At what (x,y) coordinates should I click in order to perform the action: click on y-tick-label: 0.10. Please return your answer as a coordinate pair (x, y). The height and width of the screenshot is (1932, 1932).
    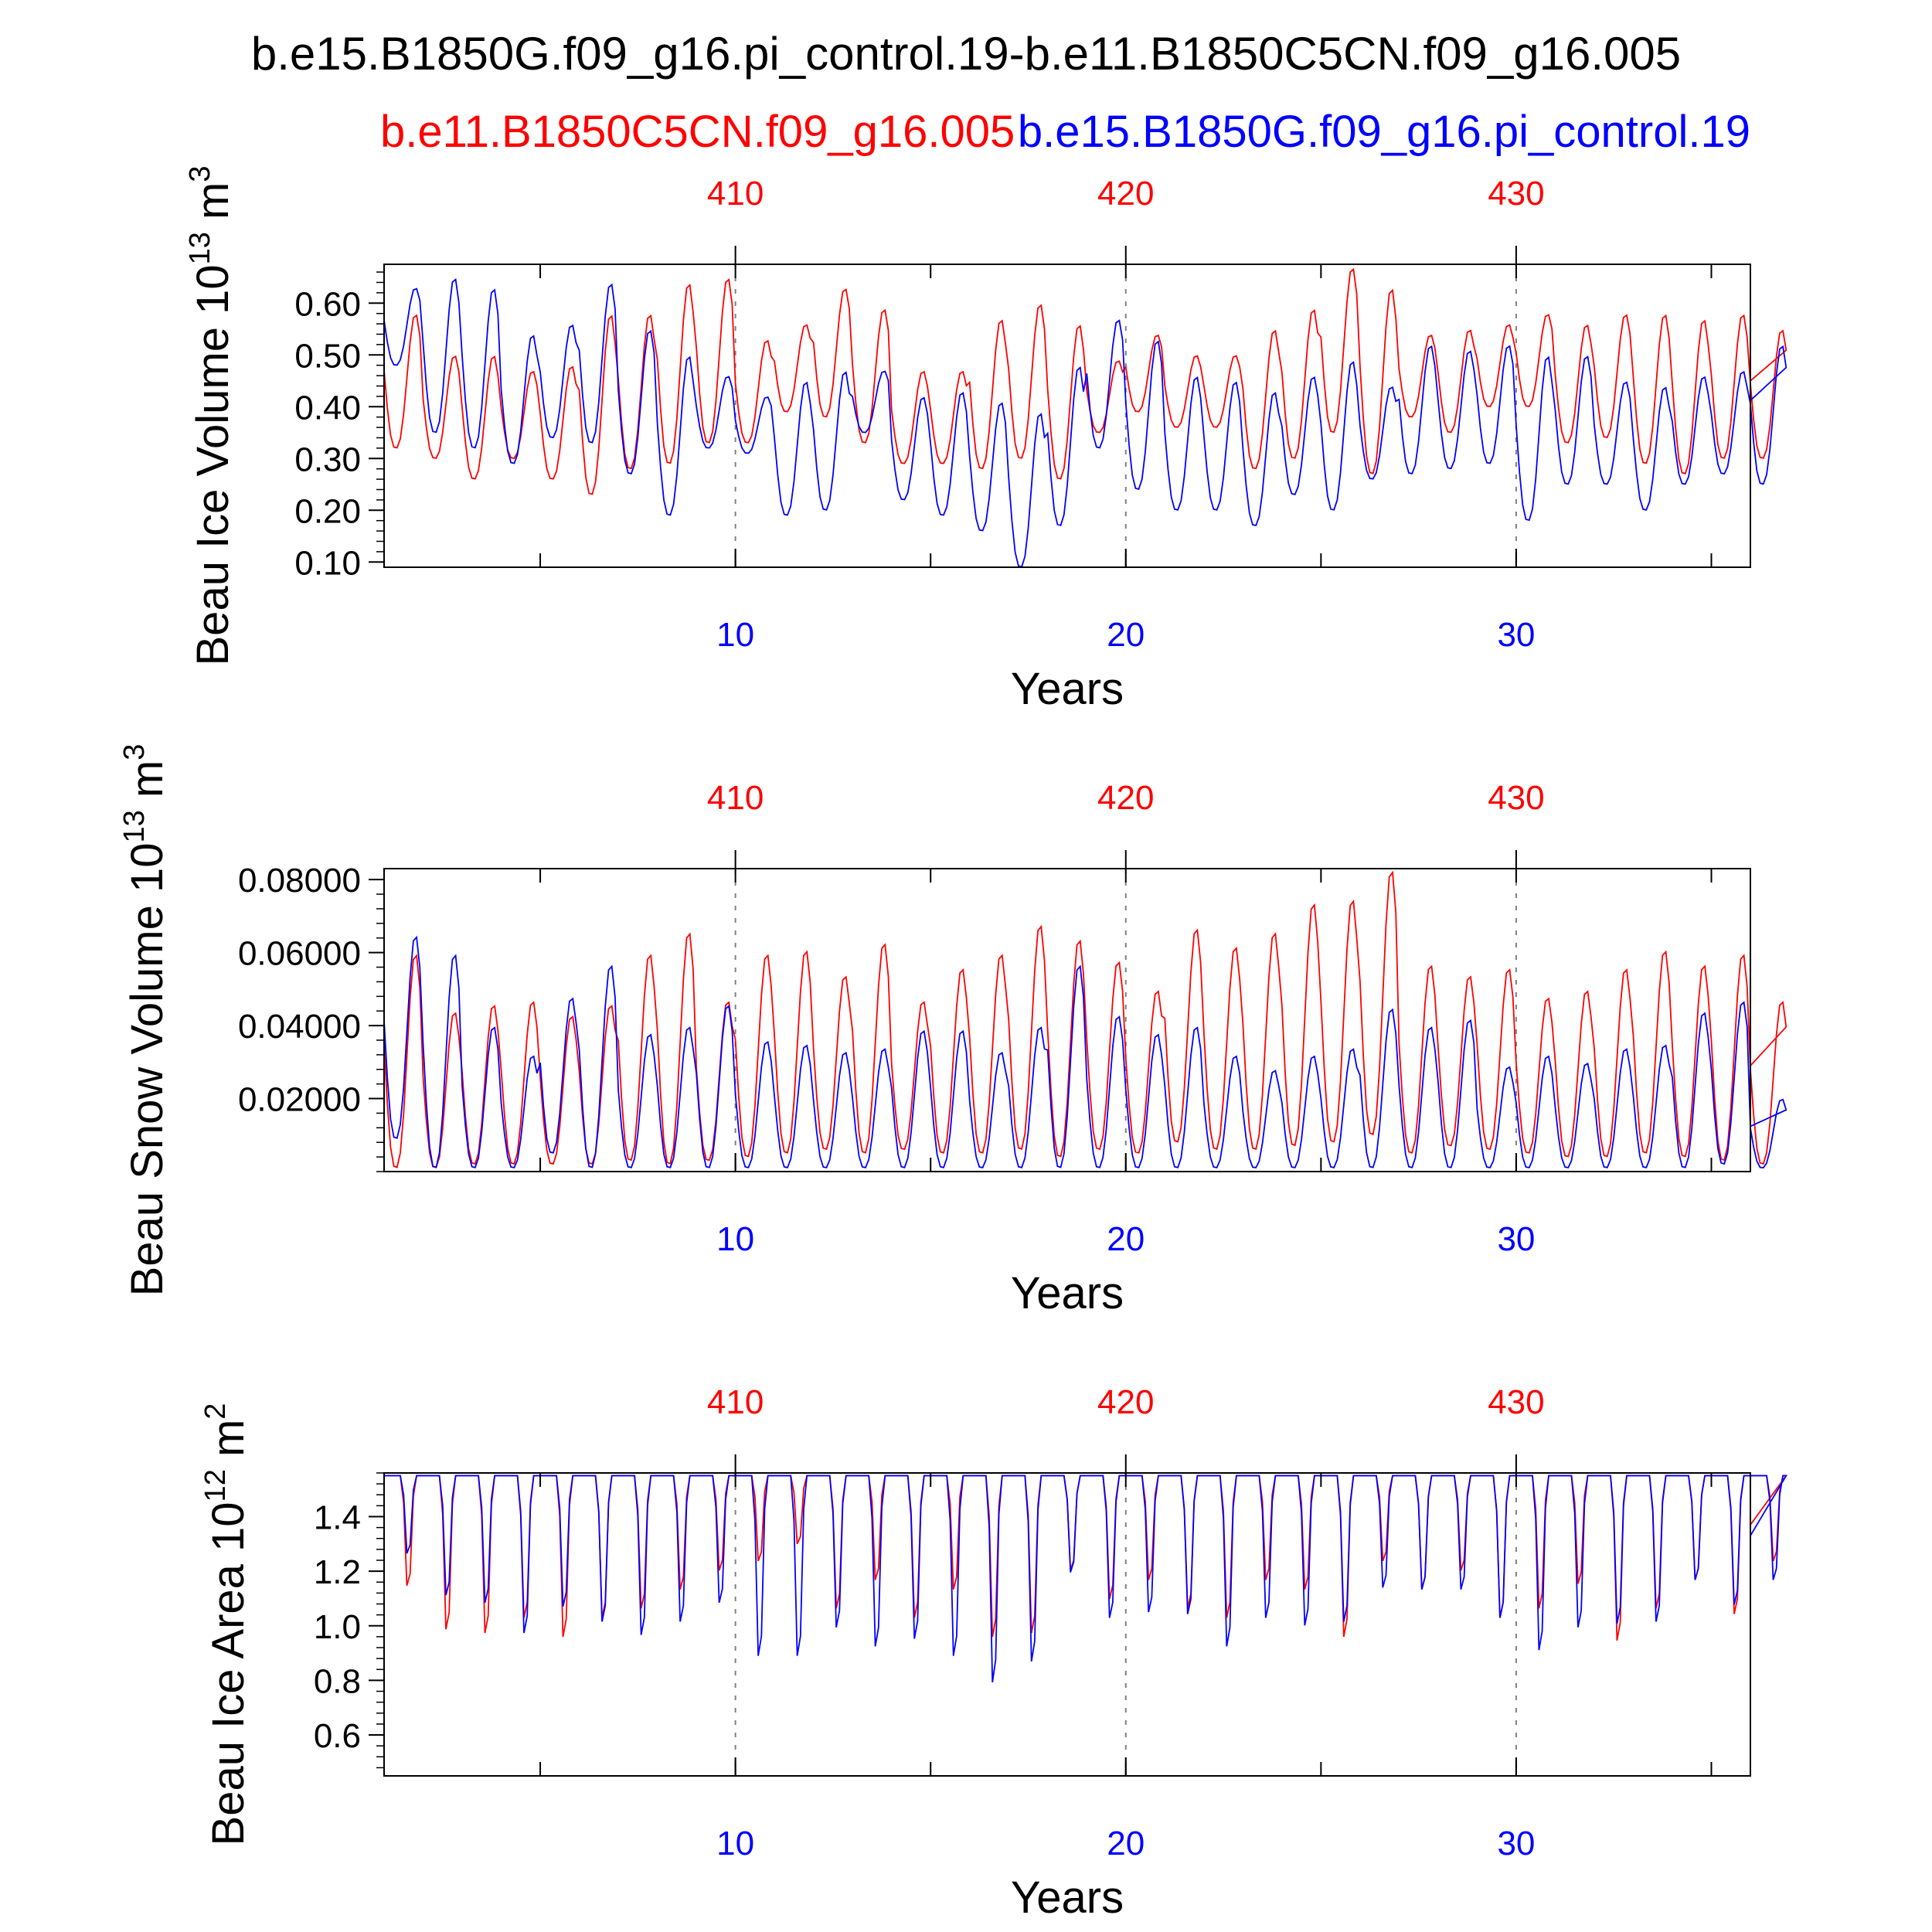
    Looking at the image, I should click on (328, 563).